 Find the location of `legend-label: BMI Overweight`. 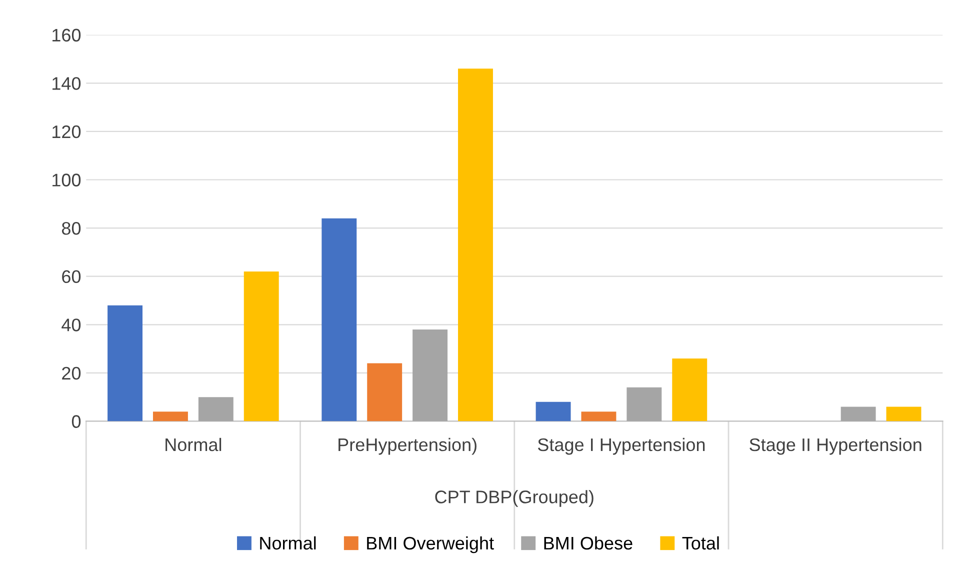

legend-label: BMI Overweight is located at coordinates (430, 545).